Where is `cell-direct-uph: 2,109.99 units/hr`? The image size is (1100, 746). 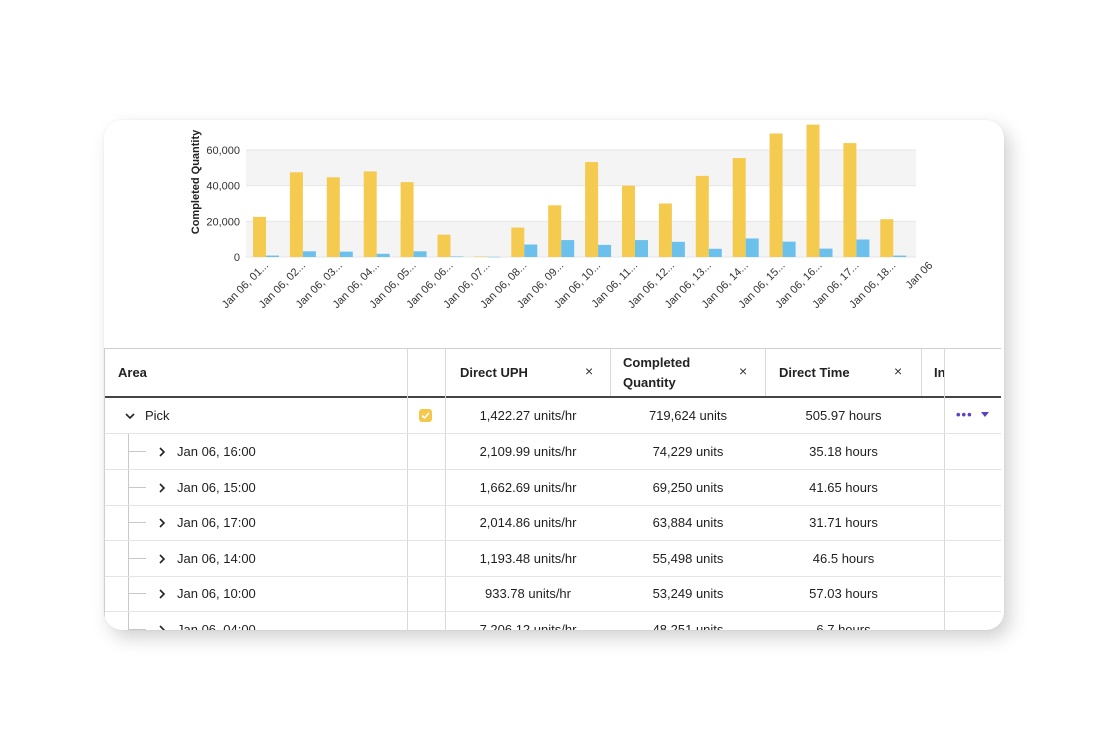 cell-direct-uph: 2,109.99 units/hr is located at coordinates (528, 451).